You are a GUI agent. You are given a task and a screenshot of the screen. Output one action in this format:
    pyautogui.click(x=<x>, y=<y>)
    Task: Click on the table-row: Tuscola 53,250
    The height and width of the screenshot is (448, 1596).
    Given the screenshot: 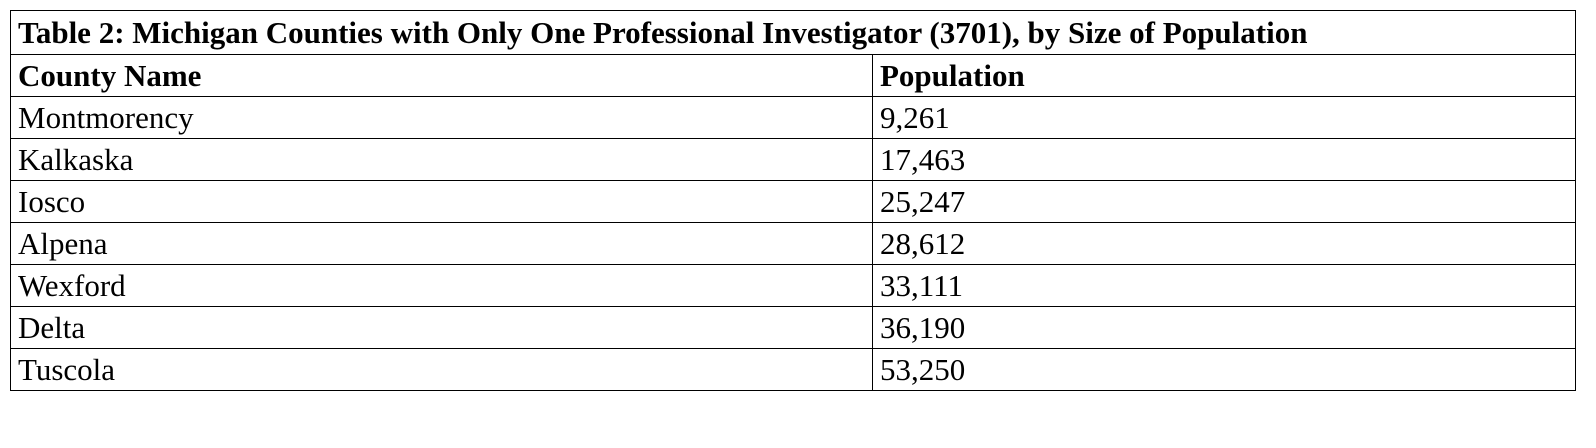 What is the action you would take?
    pyautogui.click(x=793, y=369)
    